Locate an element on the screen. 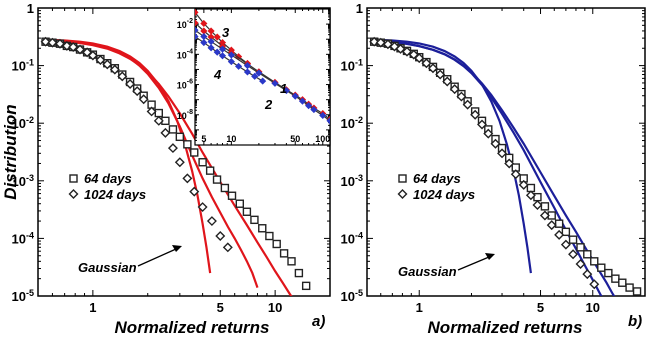  inset-x-tick-label: 50 is located at coordinates (295, 139).